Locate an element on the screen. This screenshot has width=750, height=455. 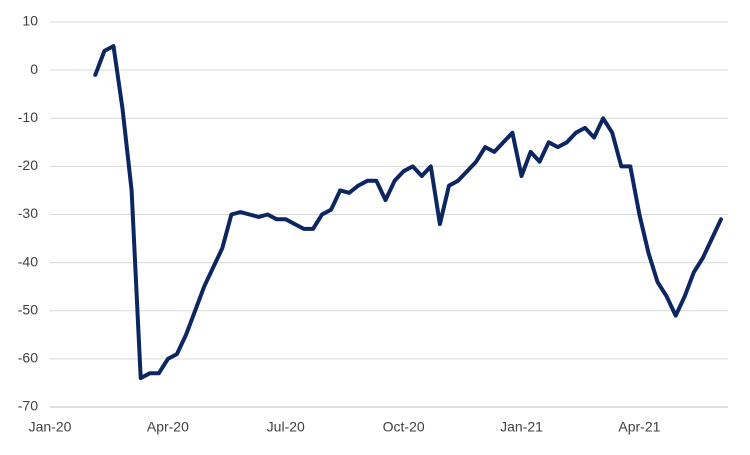
y-tick-label: -10 is located at coordinates (28, 117).